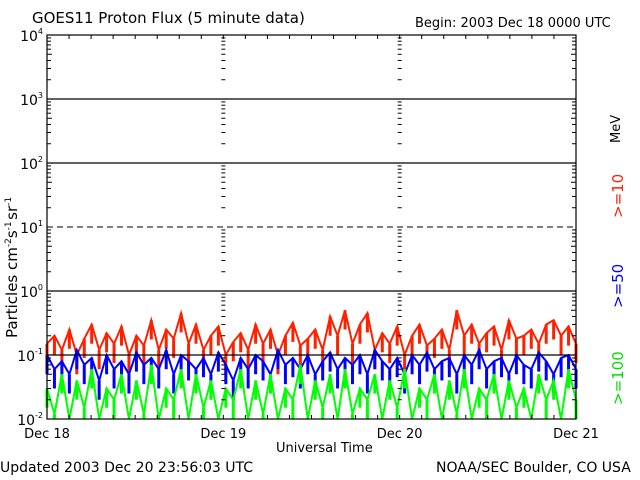 Image resolution: width=640 pixels, height=480 pixels. What do you see at coordinates (30, 356) in the screenshot?
I see `y-tick-label: 10⁻¹` at bounding box center [30, 356].